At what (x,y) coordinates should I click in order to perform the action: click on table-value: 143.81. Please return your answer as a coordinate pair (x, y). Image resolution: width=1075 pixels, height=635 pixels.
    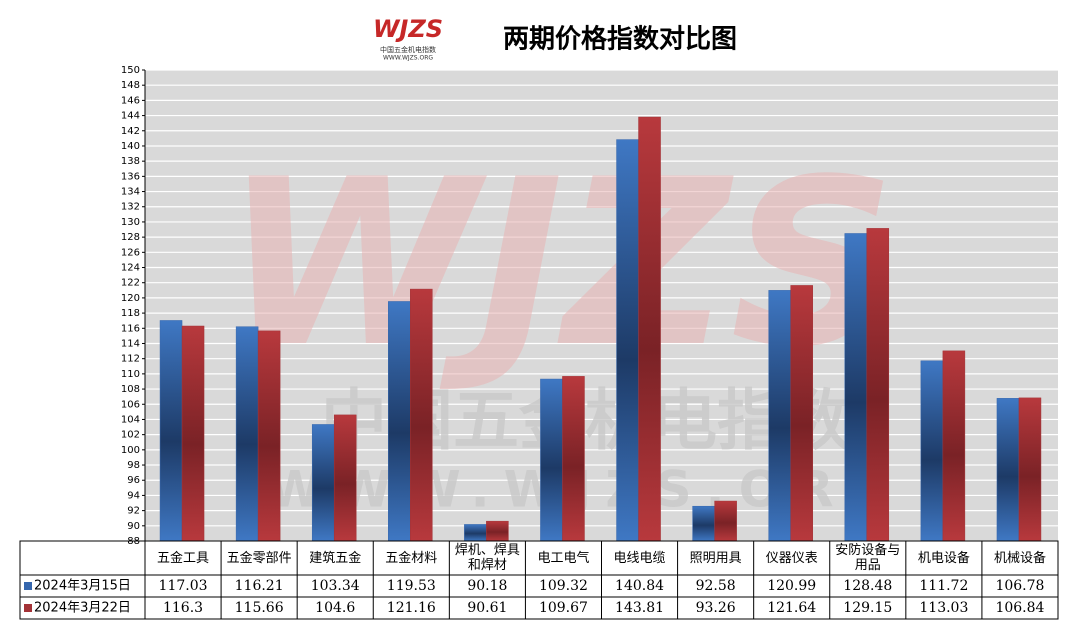
    Looking at the image, I should click on (639, 608).